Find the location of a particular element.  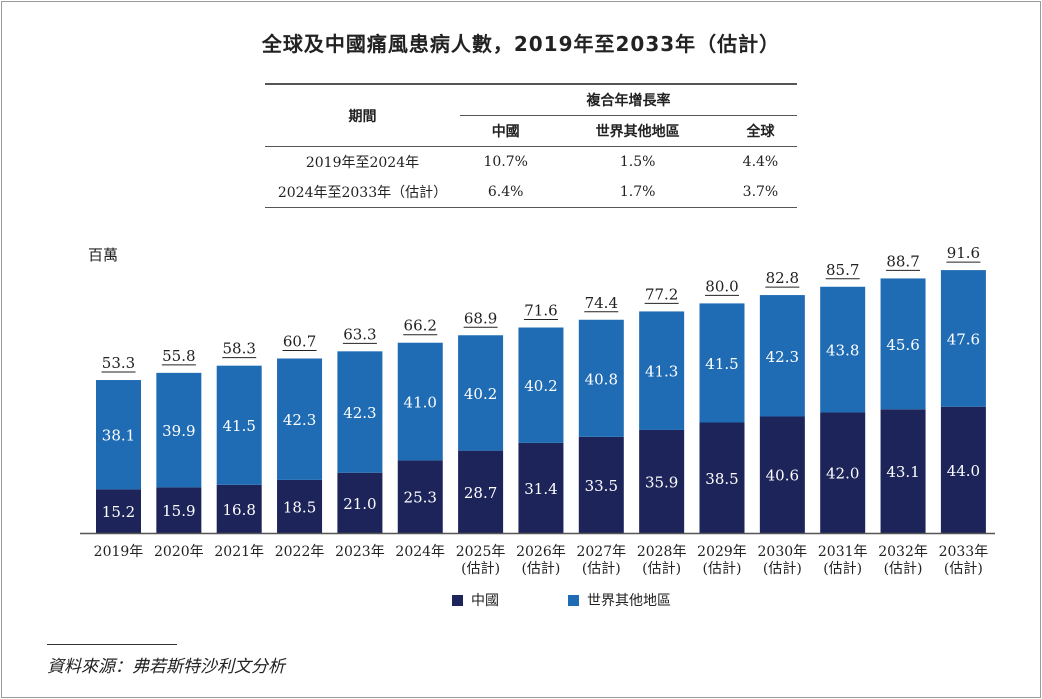

total-label: 60.7 is located at coordinates (299, 342).